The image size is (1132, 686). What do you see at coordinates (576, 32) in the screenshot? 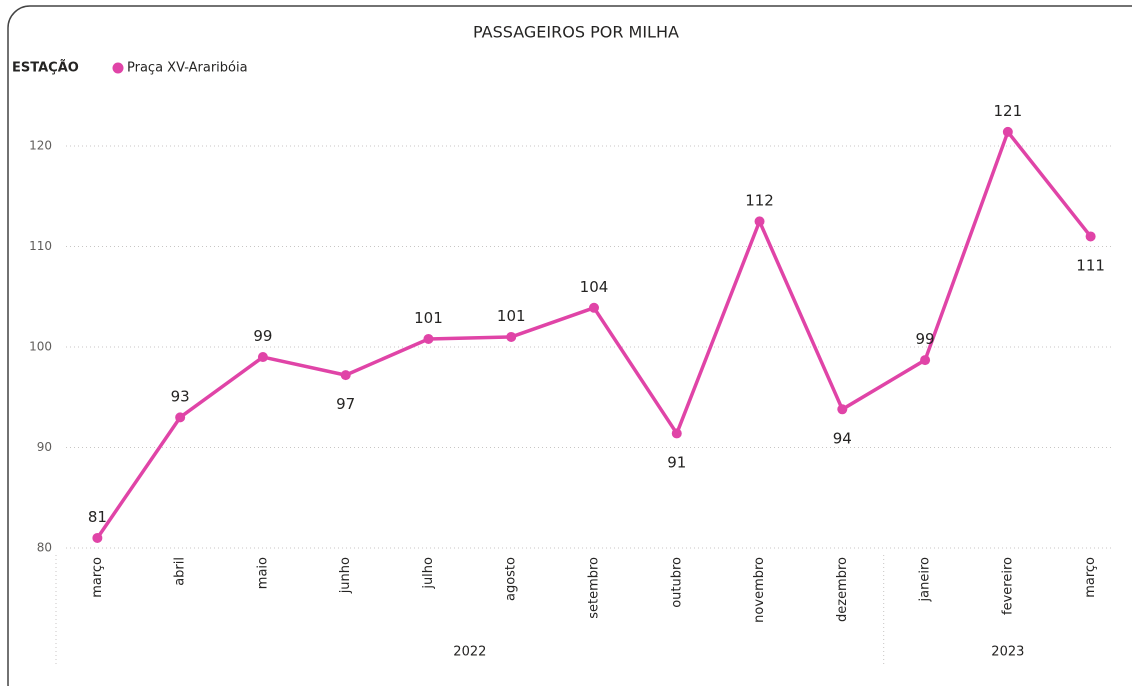
I see `chart-title: PASSAGEIROS POR MILHA` at bounding box center [576, 32].